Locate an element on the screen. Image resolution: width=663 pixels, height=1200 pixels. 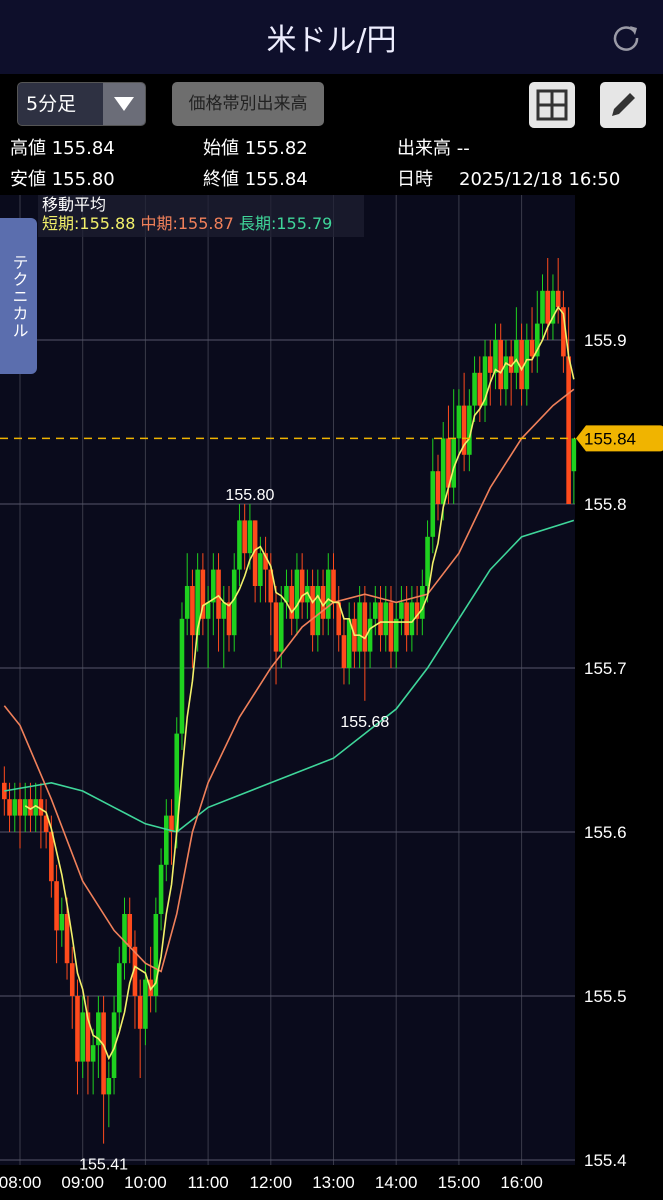
volume-value: -- is located at coordinates (463, 148).